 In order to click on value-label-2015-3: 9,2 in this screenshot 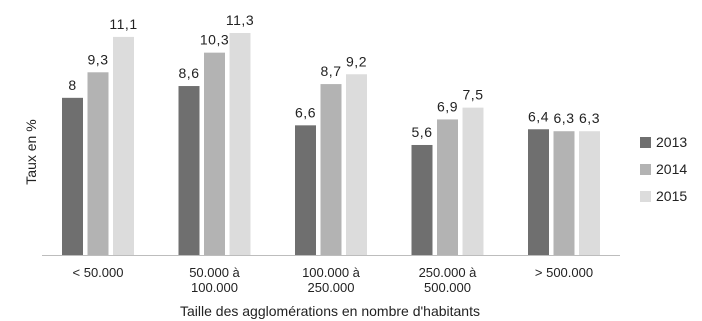, I will do `click(356, 61)`.